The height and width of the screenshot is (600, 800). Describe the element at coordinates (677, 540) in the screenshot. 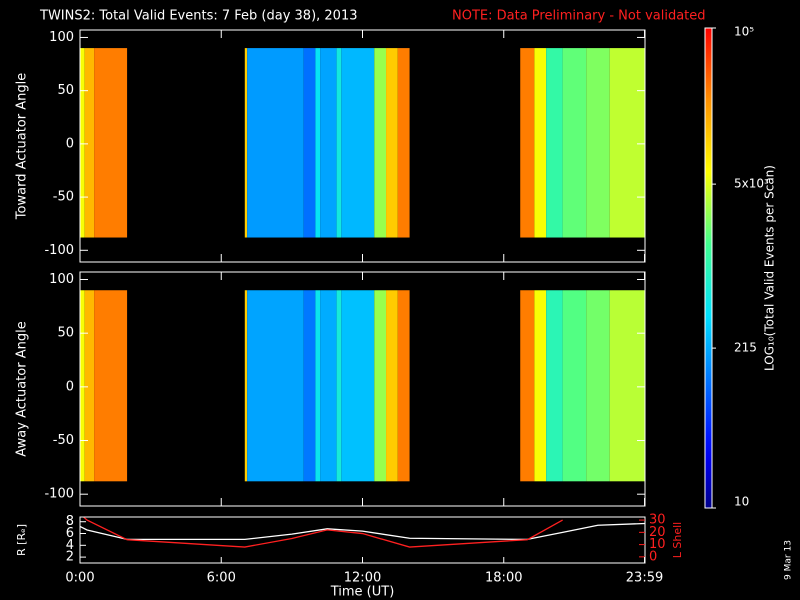

I see `y2-axis-label: L Shell` at that location.